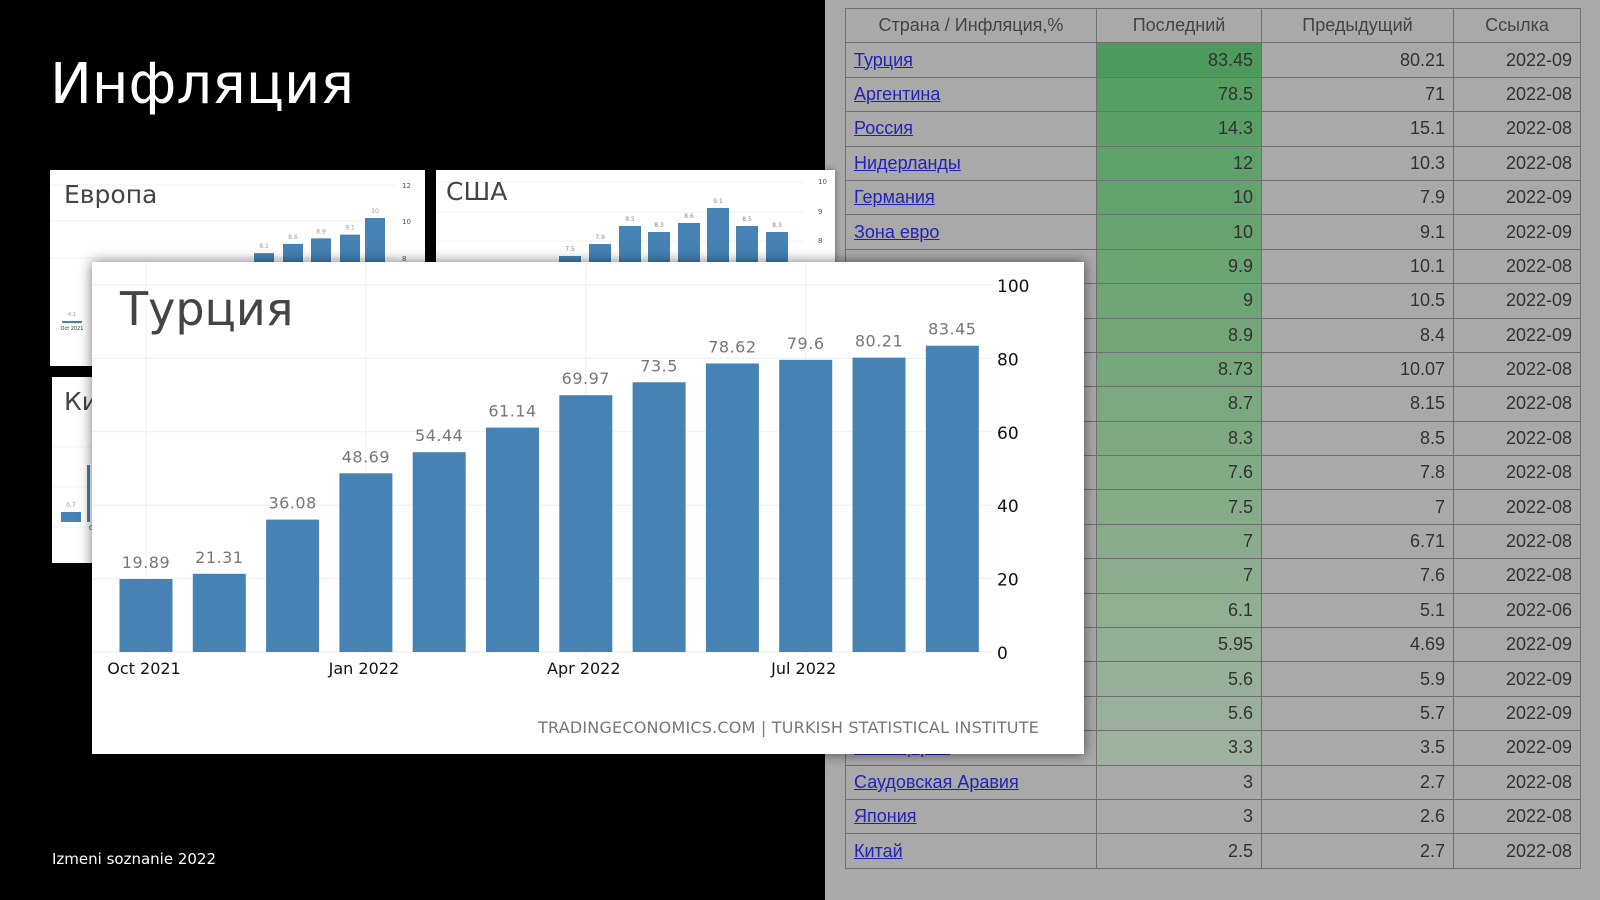  What do you see at coordinates (1008, 360) in the screenshot?
I see `y-tick-label: 80` at bounding box center [1008, 360].